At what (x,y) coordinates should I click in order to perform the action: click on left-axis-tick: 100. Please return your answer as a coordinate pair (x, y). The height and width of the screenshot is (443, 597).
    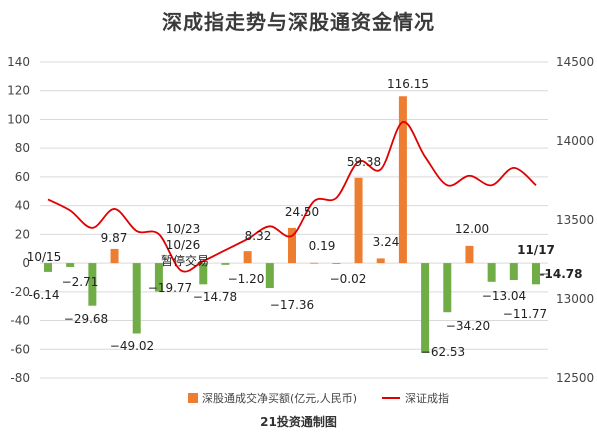
    Looking at the image, I should click on (18, 119).